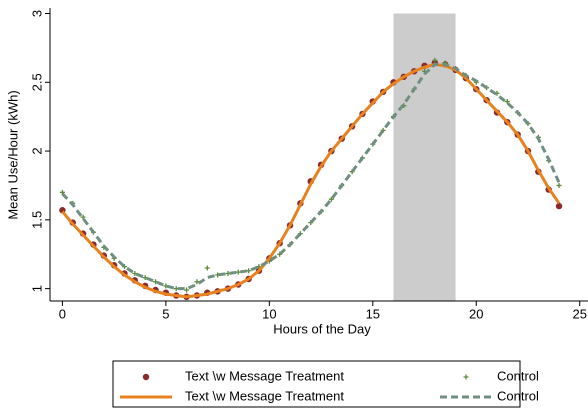 This screenshot has height=412, width=588. What do you see at coordinates (579, 313) in the screenshot?
I see `x-tick-label: 25` at bounding box center [579, 313].